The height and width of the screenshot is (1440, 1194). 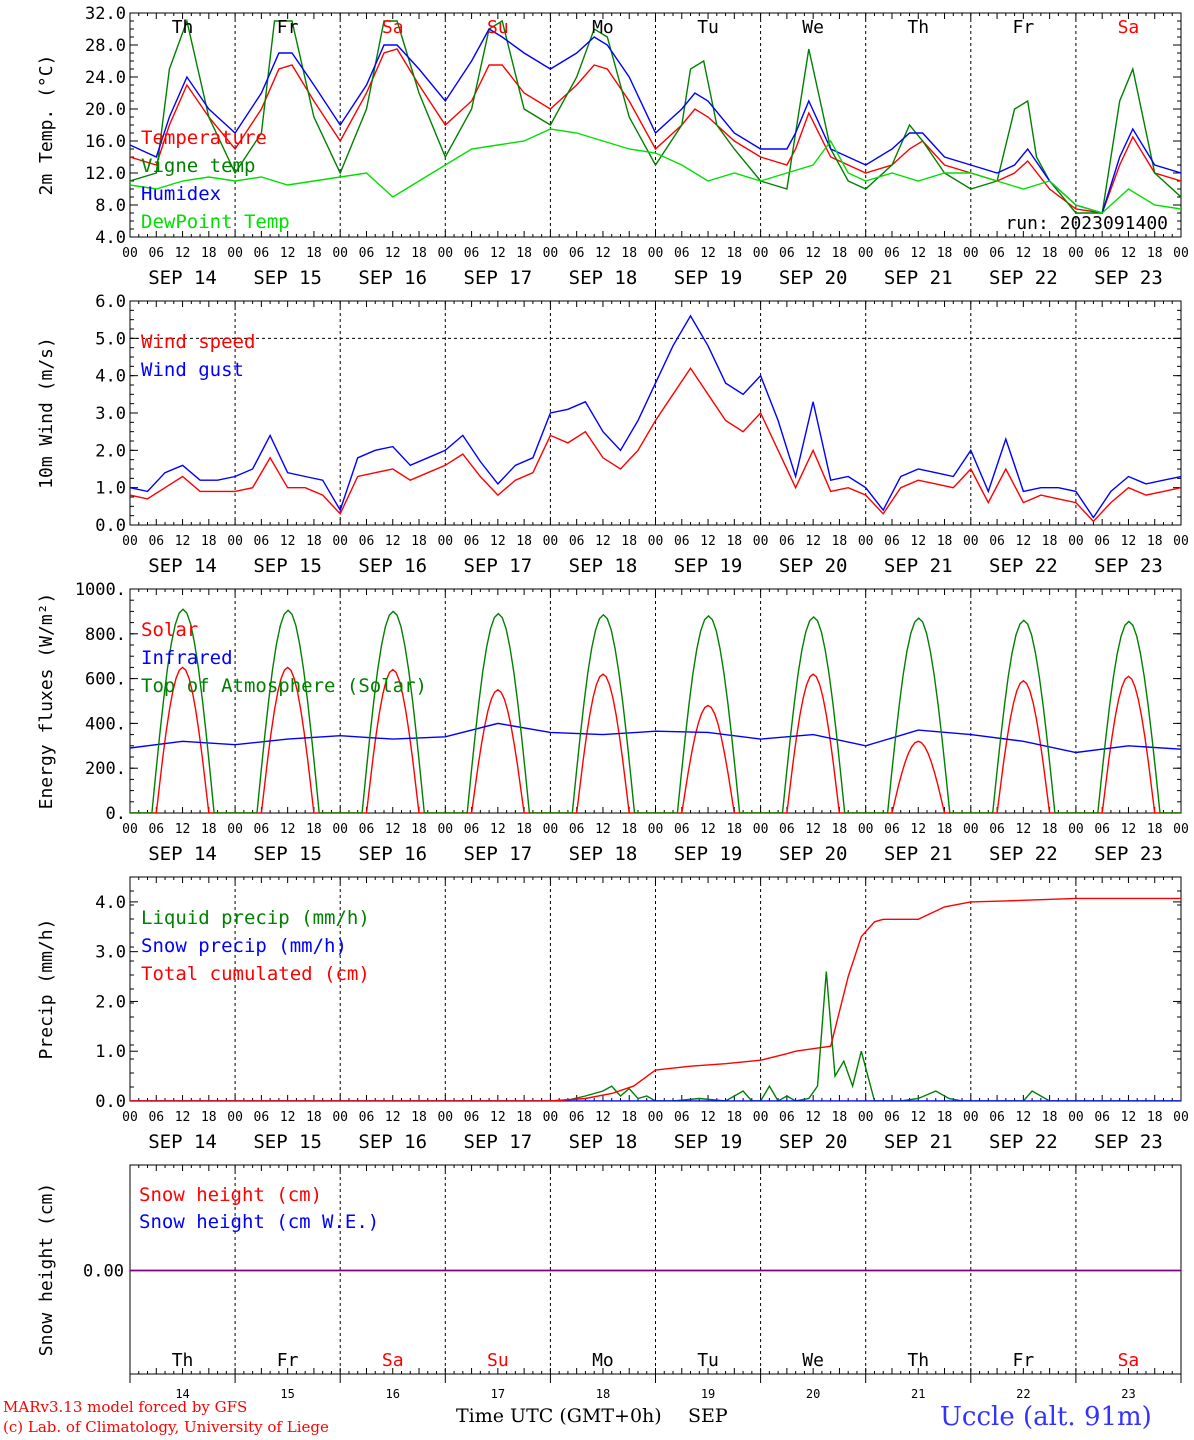 I want to click on day-number-label: 23, so click(x=1128, y=1394).